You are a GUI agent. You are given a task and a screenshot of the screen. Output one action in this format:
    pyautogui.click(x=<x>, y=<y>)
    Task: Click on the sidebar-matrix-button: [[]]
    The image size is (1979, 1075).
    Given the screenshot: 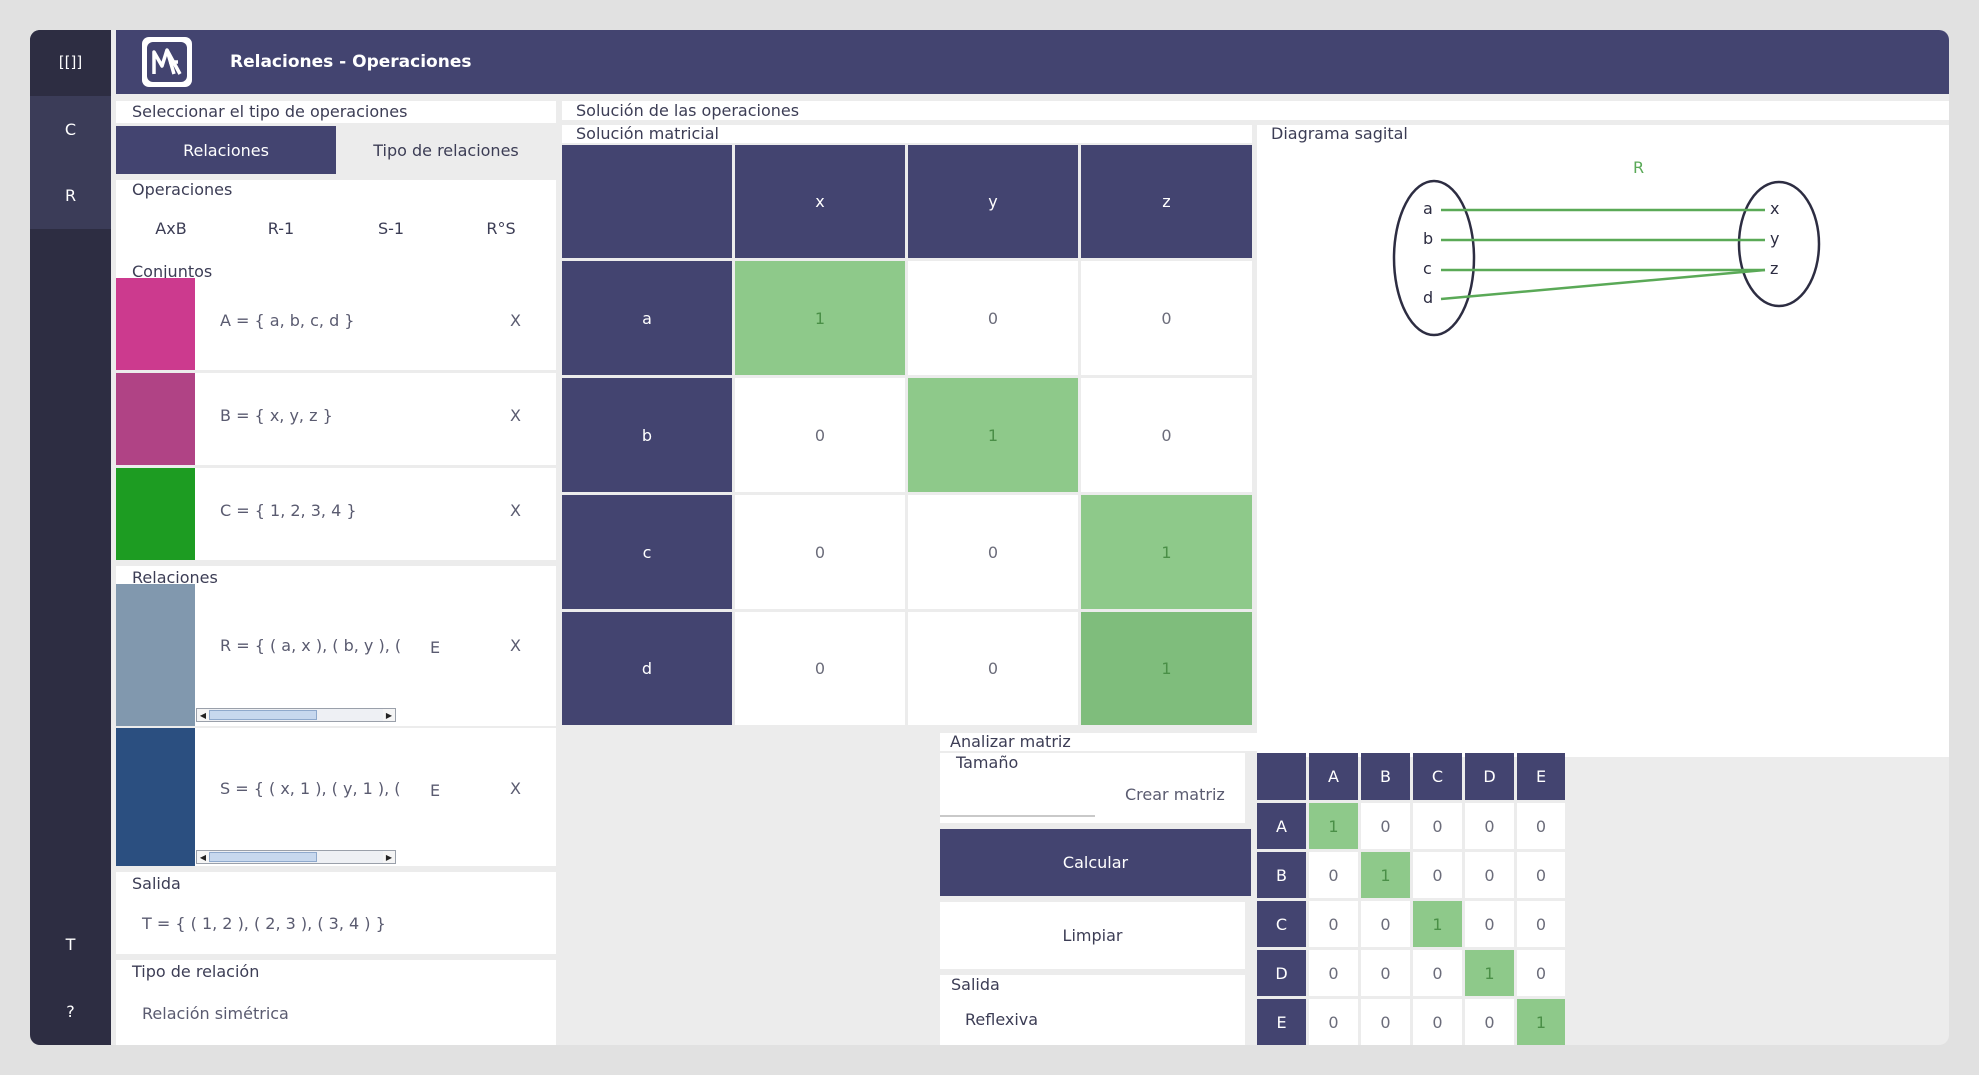 What is the action you would take?
    pyautogui.click(x=70, y=62)
    